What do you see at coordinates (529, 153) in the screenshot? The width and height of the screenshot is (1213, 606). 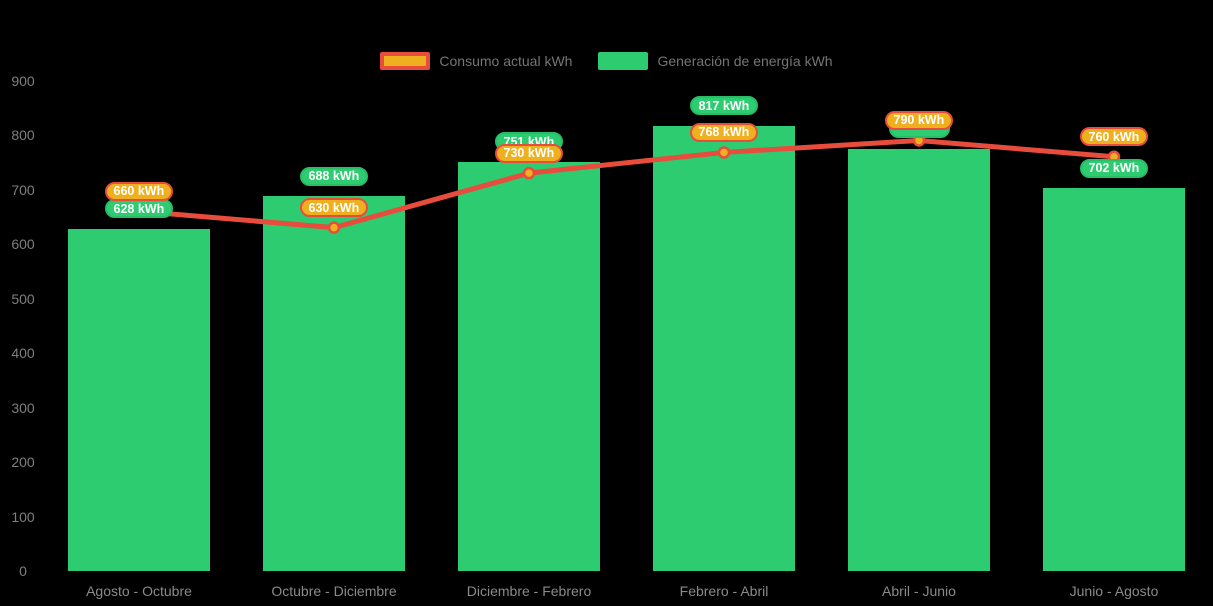 I see `consumption-value-label: 730 kWh` at bounding box center [529, 153].